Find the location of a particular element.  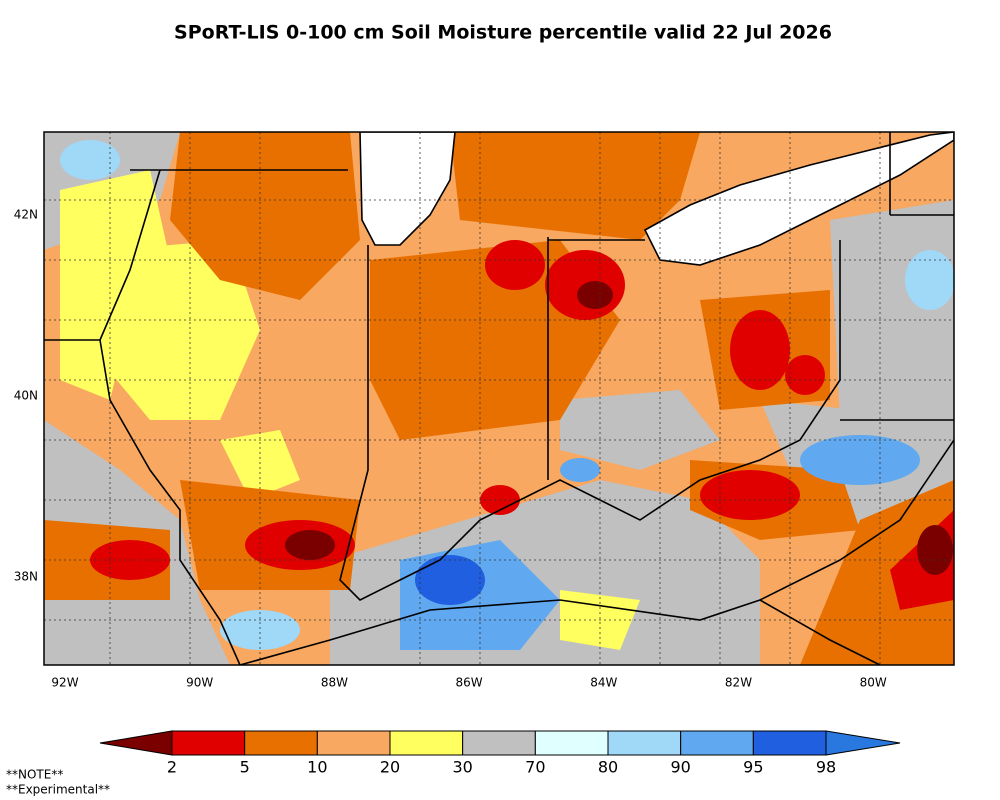

colorbar-label: 10 is located at coordinates (317, 767).